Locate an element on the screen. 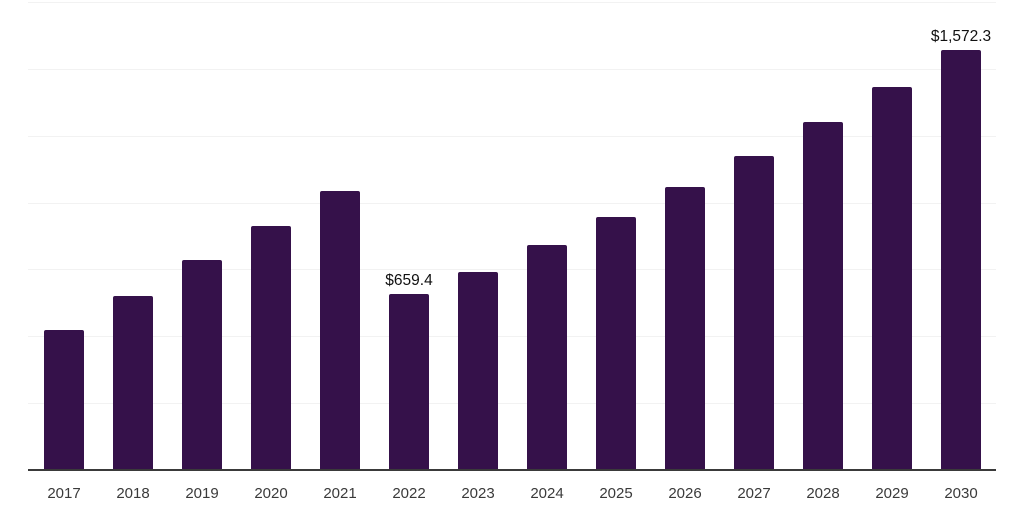 The image size is (1024, 512). x-tick-label-2020: 2020 is located at coordinates (271, 493).